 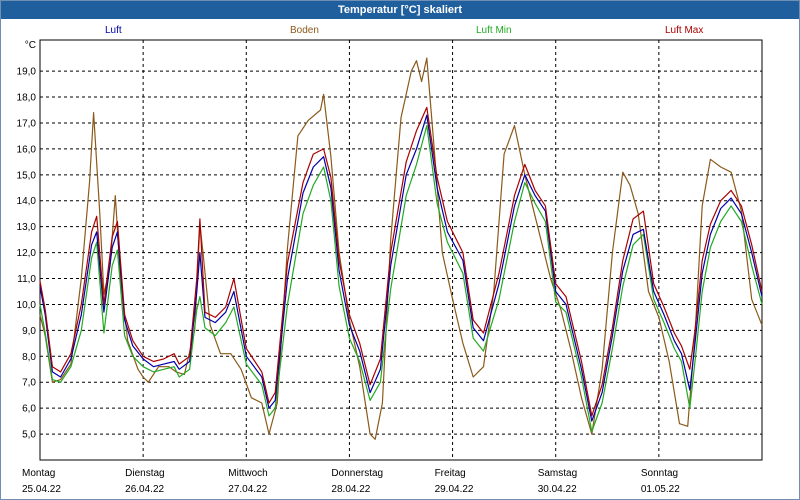 I want to click on x-tick-date: 26.04.22, so click(x=144, y=489).